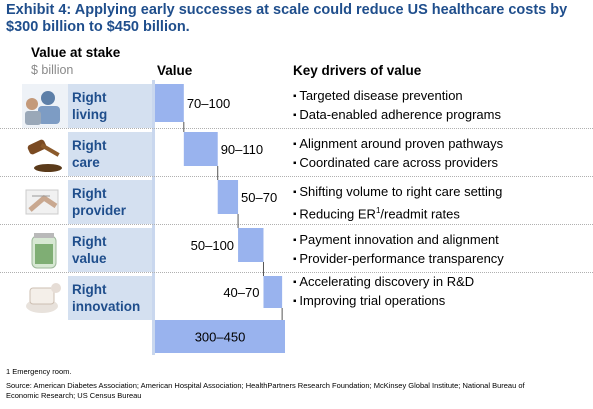 The width and height of the screenshot is (593, 409). What do you see at coordinates (45, 250) in the screenshot?
I see `money-jar-photo-icon` at bounding box center [45, 250].